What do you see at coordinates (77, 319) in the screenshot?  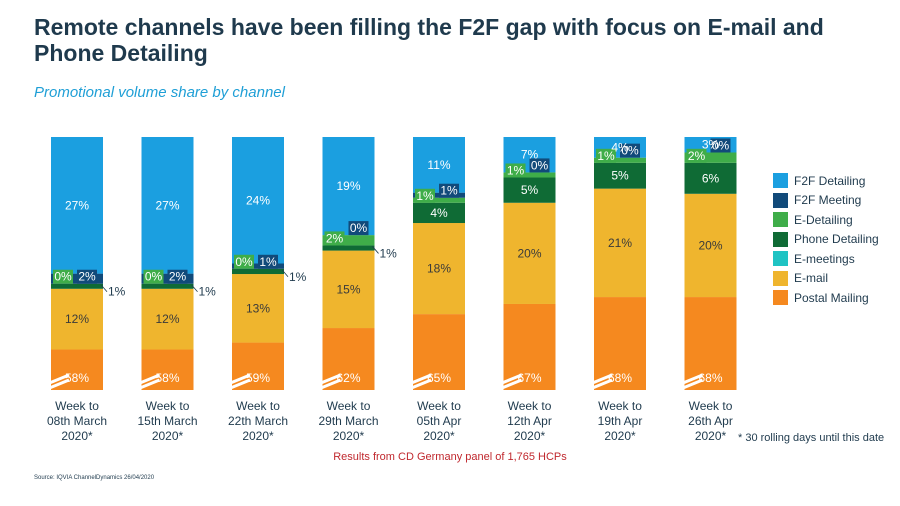 I see `data-label: 12%` at bounding box center [77, 319].